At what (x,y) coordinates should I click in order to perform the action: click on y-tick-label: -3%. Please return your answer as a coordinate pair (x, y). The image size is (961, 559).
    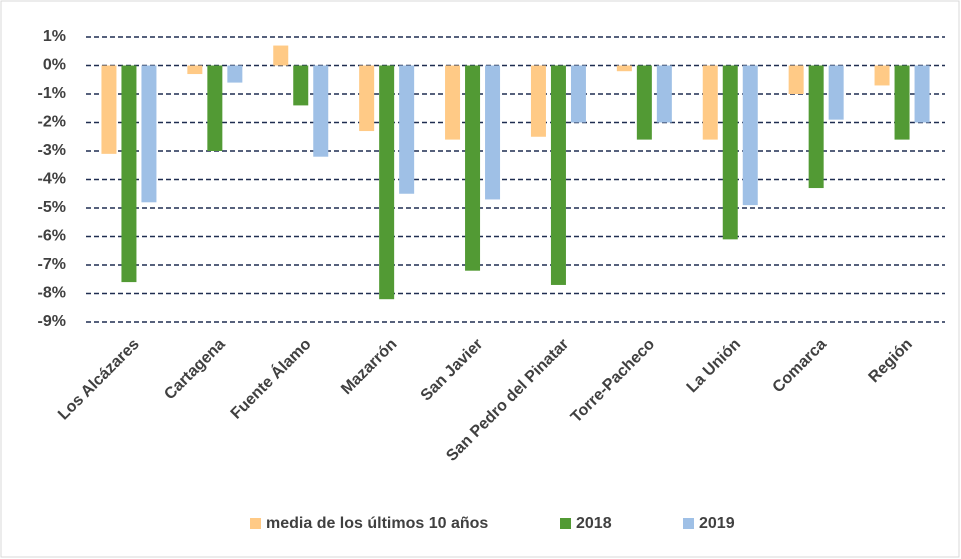
    Looking at the image, I should click on (52, 150).